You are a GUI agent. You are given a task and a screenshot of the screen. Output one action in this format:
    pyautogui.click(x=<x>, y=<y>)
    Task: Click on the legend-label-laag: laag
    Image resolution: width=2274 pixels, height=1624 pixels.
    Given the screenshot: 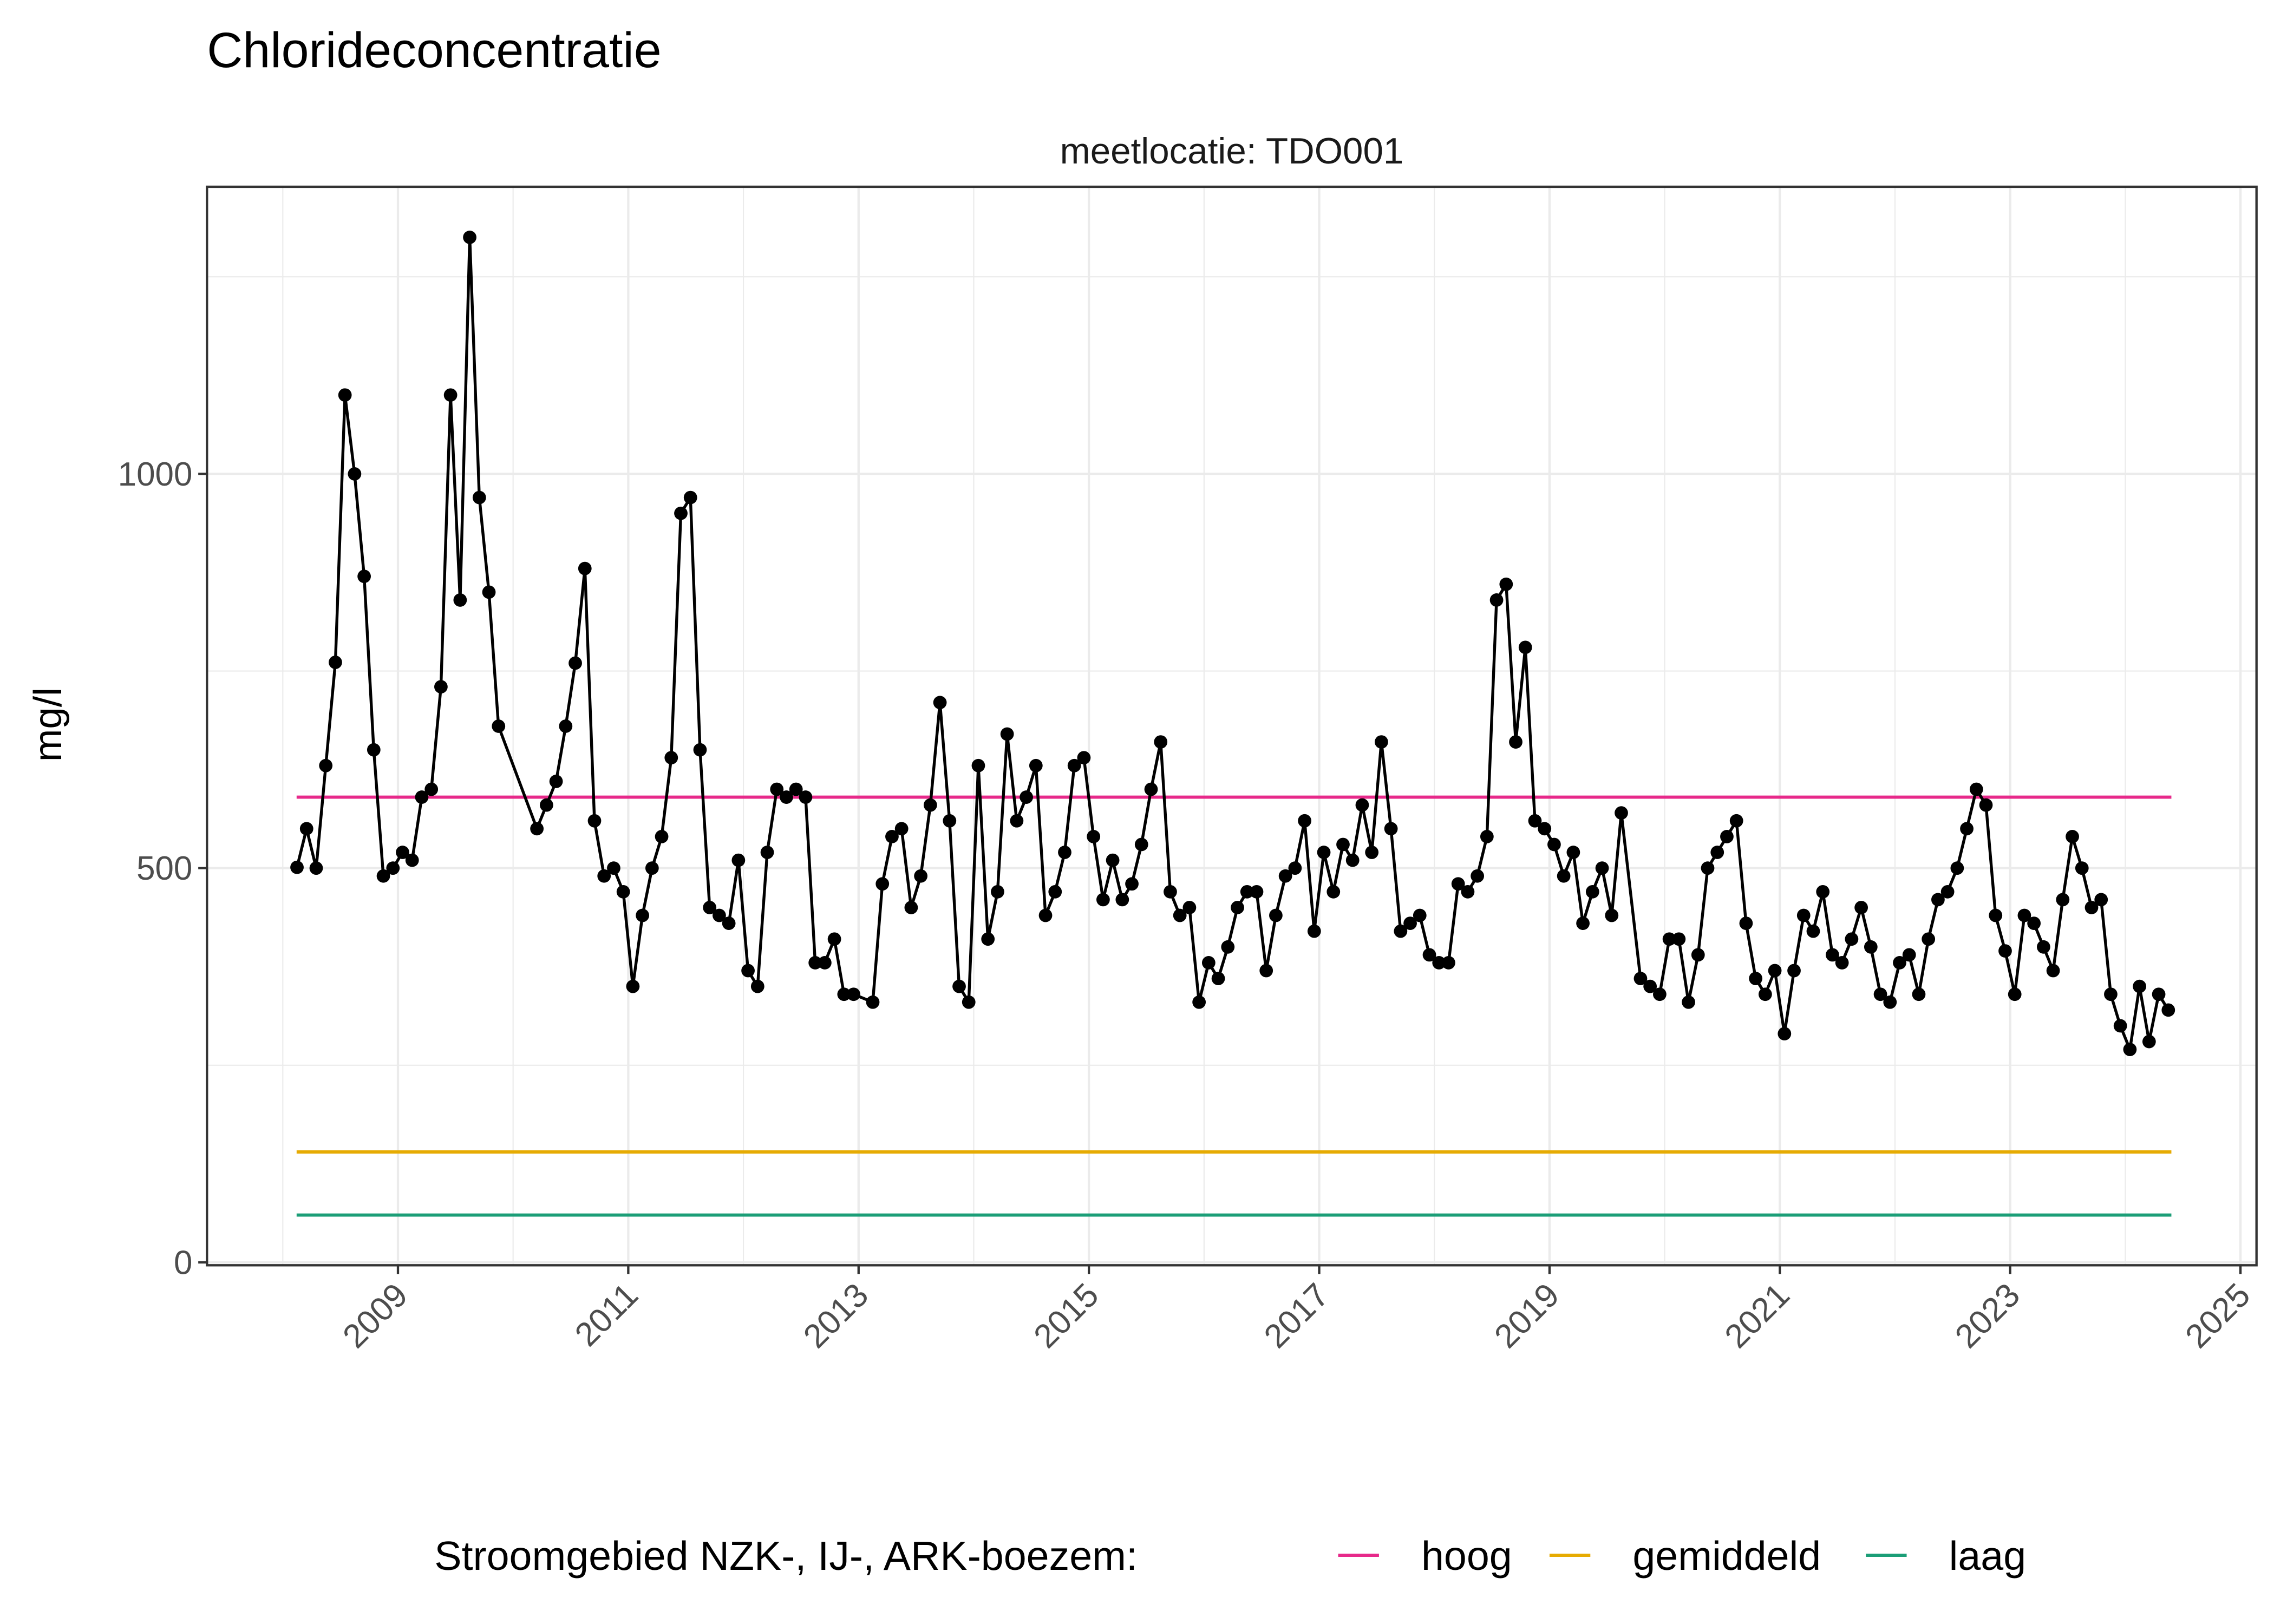 What is the action you would take?
    pyautogui.click(x=1988, y=1556)
    